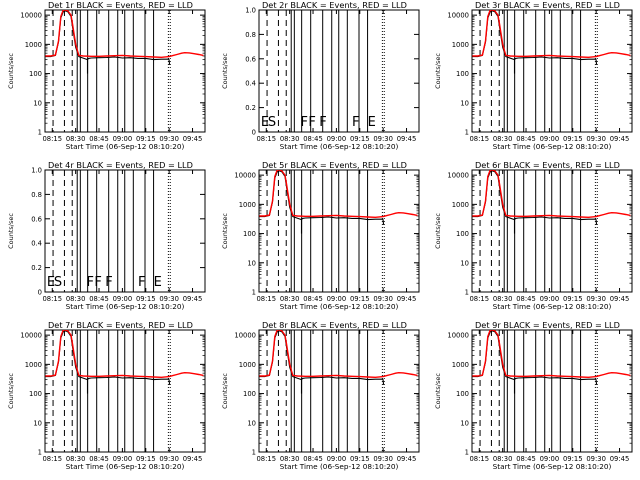  I want to click on y-tick-label: 0.8, so click(250, 35).